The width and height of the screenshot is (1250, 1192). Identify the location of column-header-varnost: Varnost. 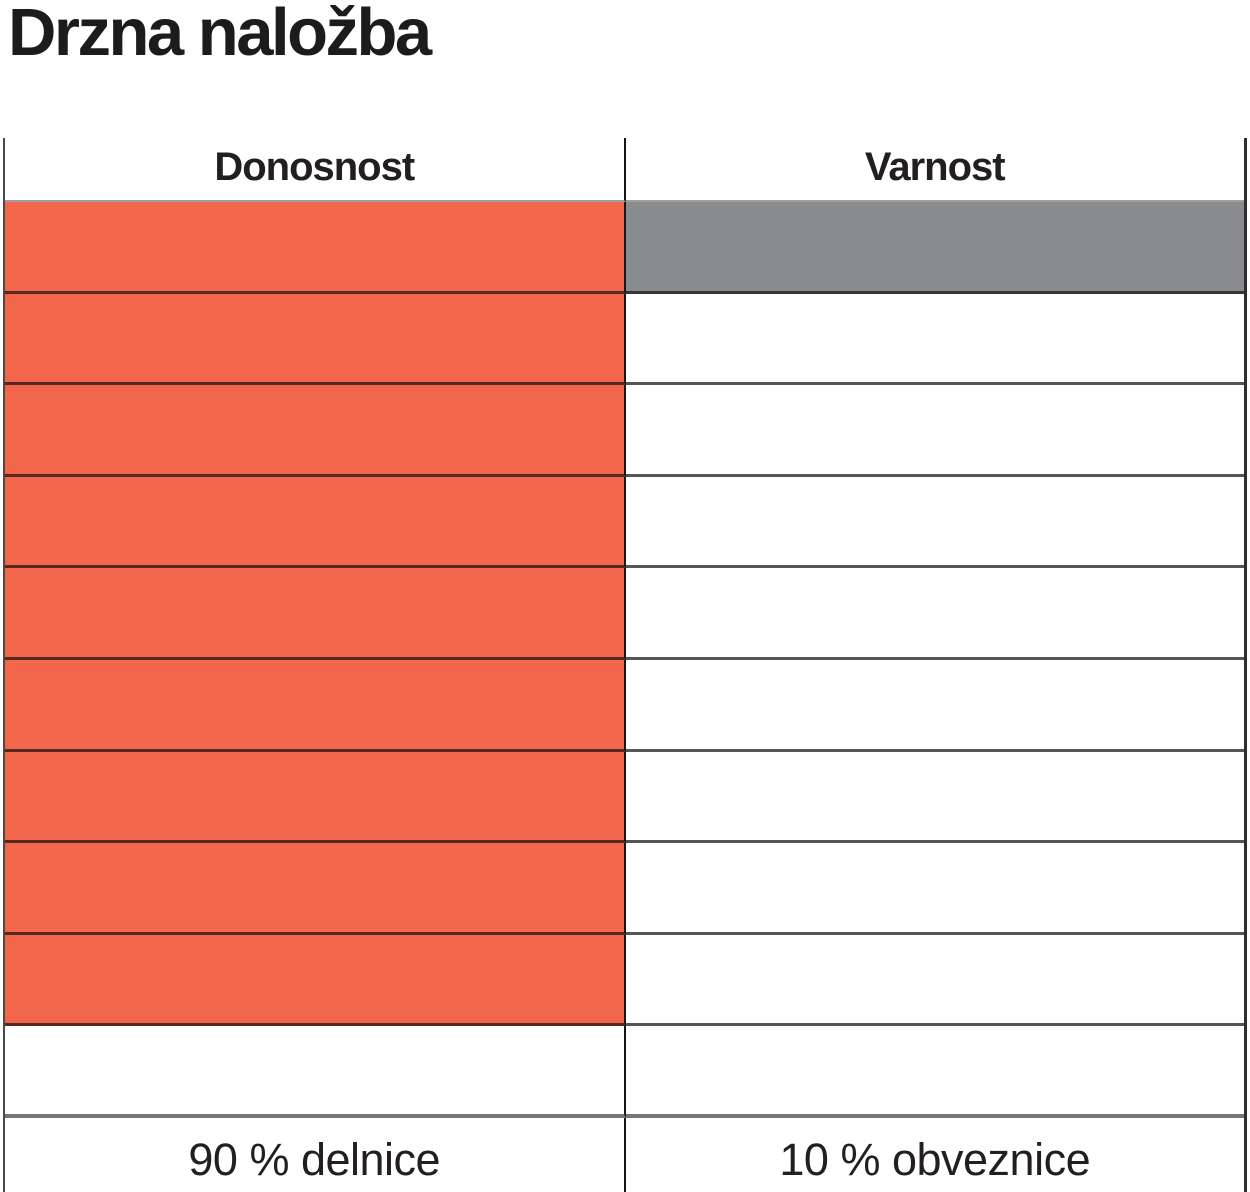
(934, 170).